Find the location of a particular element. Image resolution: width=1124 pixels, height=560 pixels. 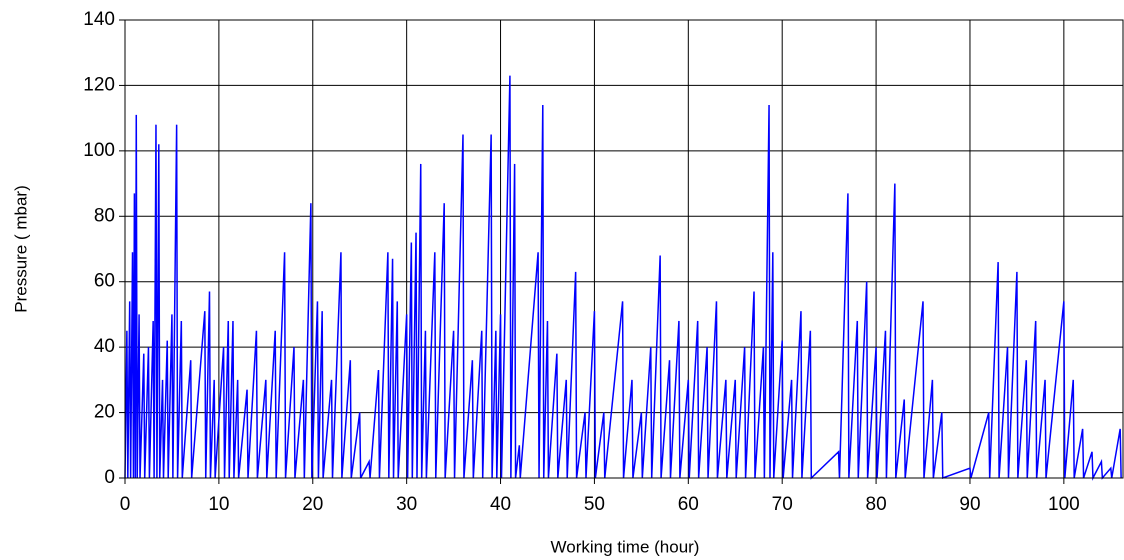

y-tick-label: 40 is located at coordinates (104, 346).